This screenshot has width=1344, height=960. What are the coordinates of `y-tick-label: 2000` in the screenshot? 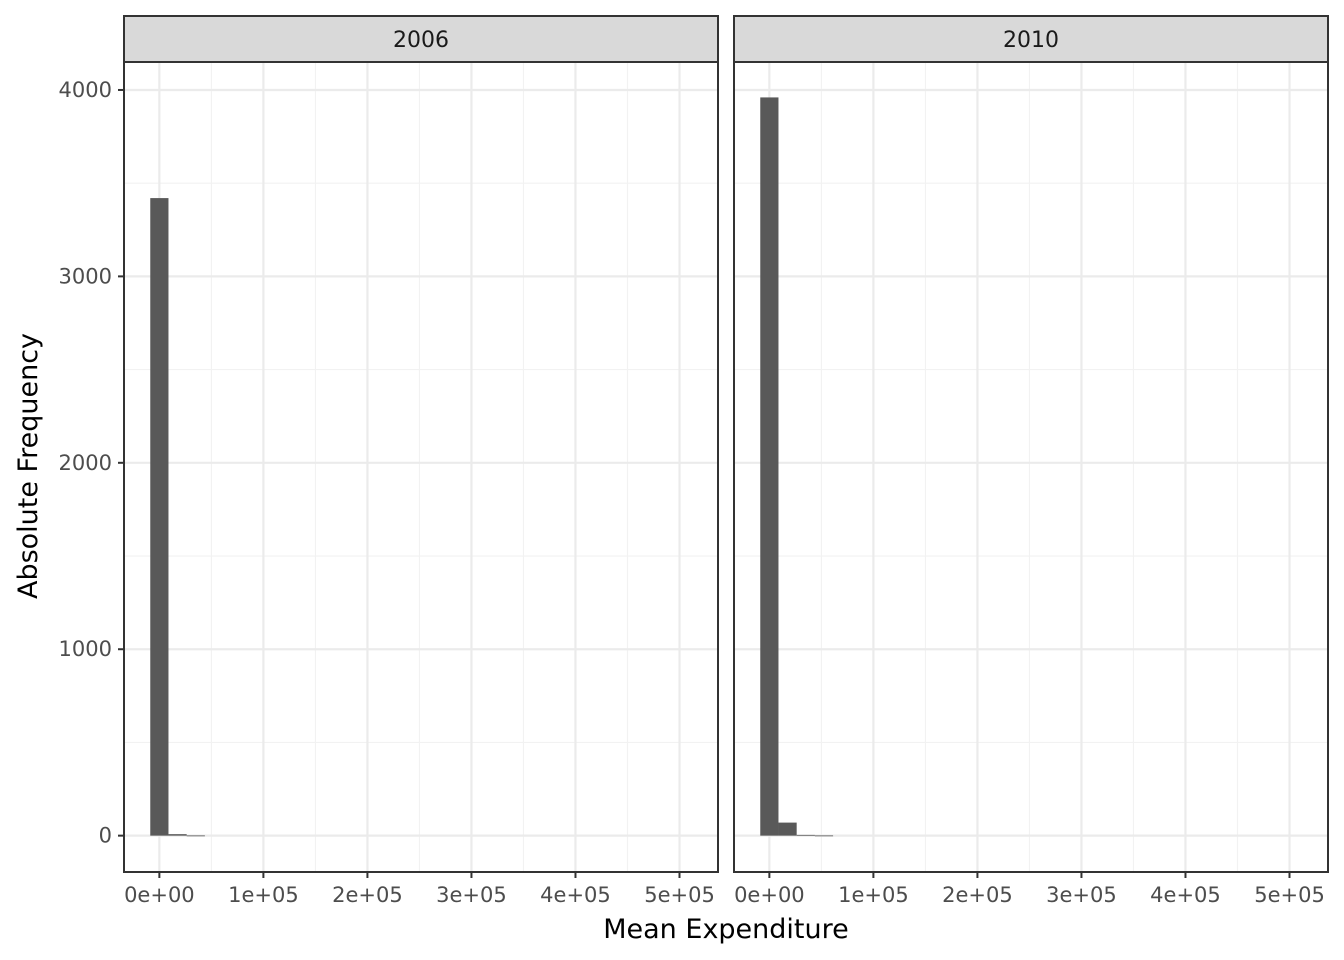 It's located at (85, 463).